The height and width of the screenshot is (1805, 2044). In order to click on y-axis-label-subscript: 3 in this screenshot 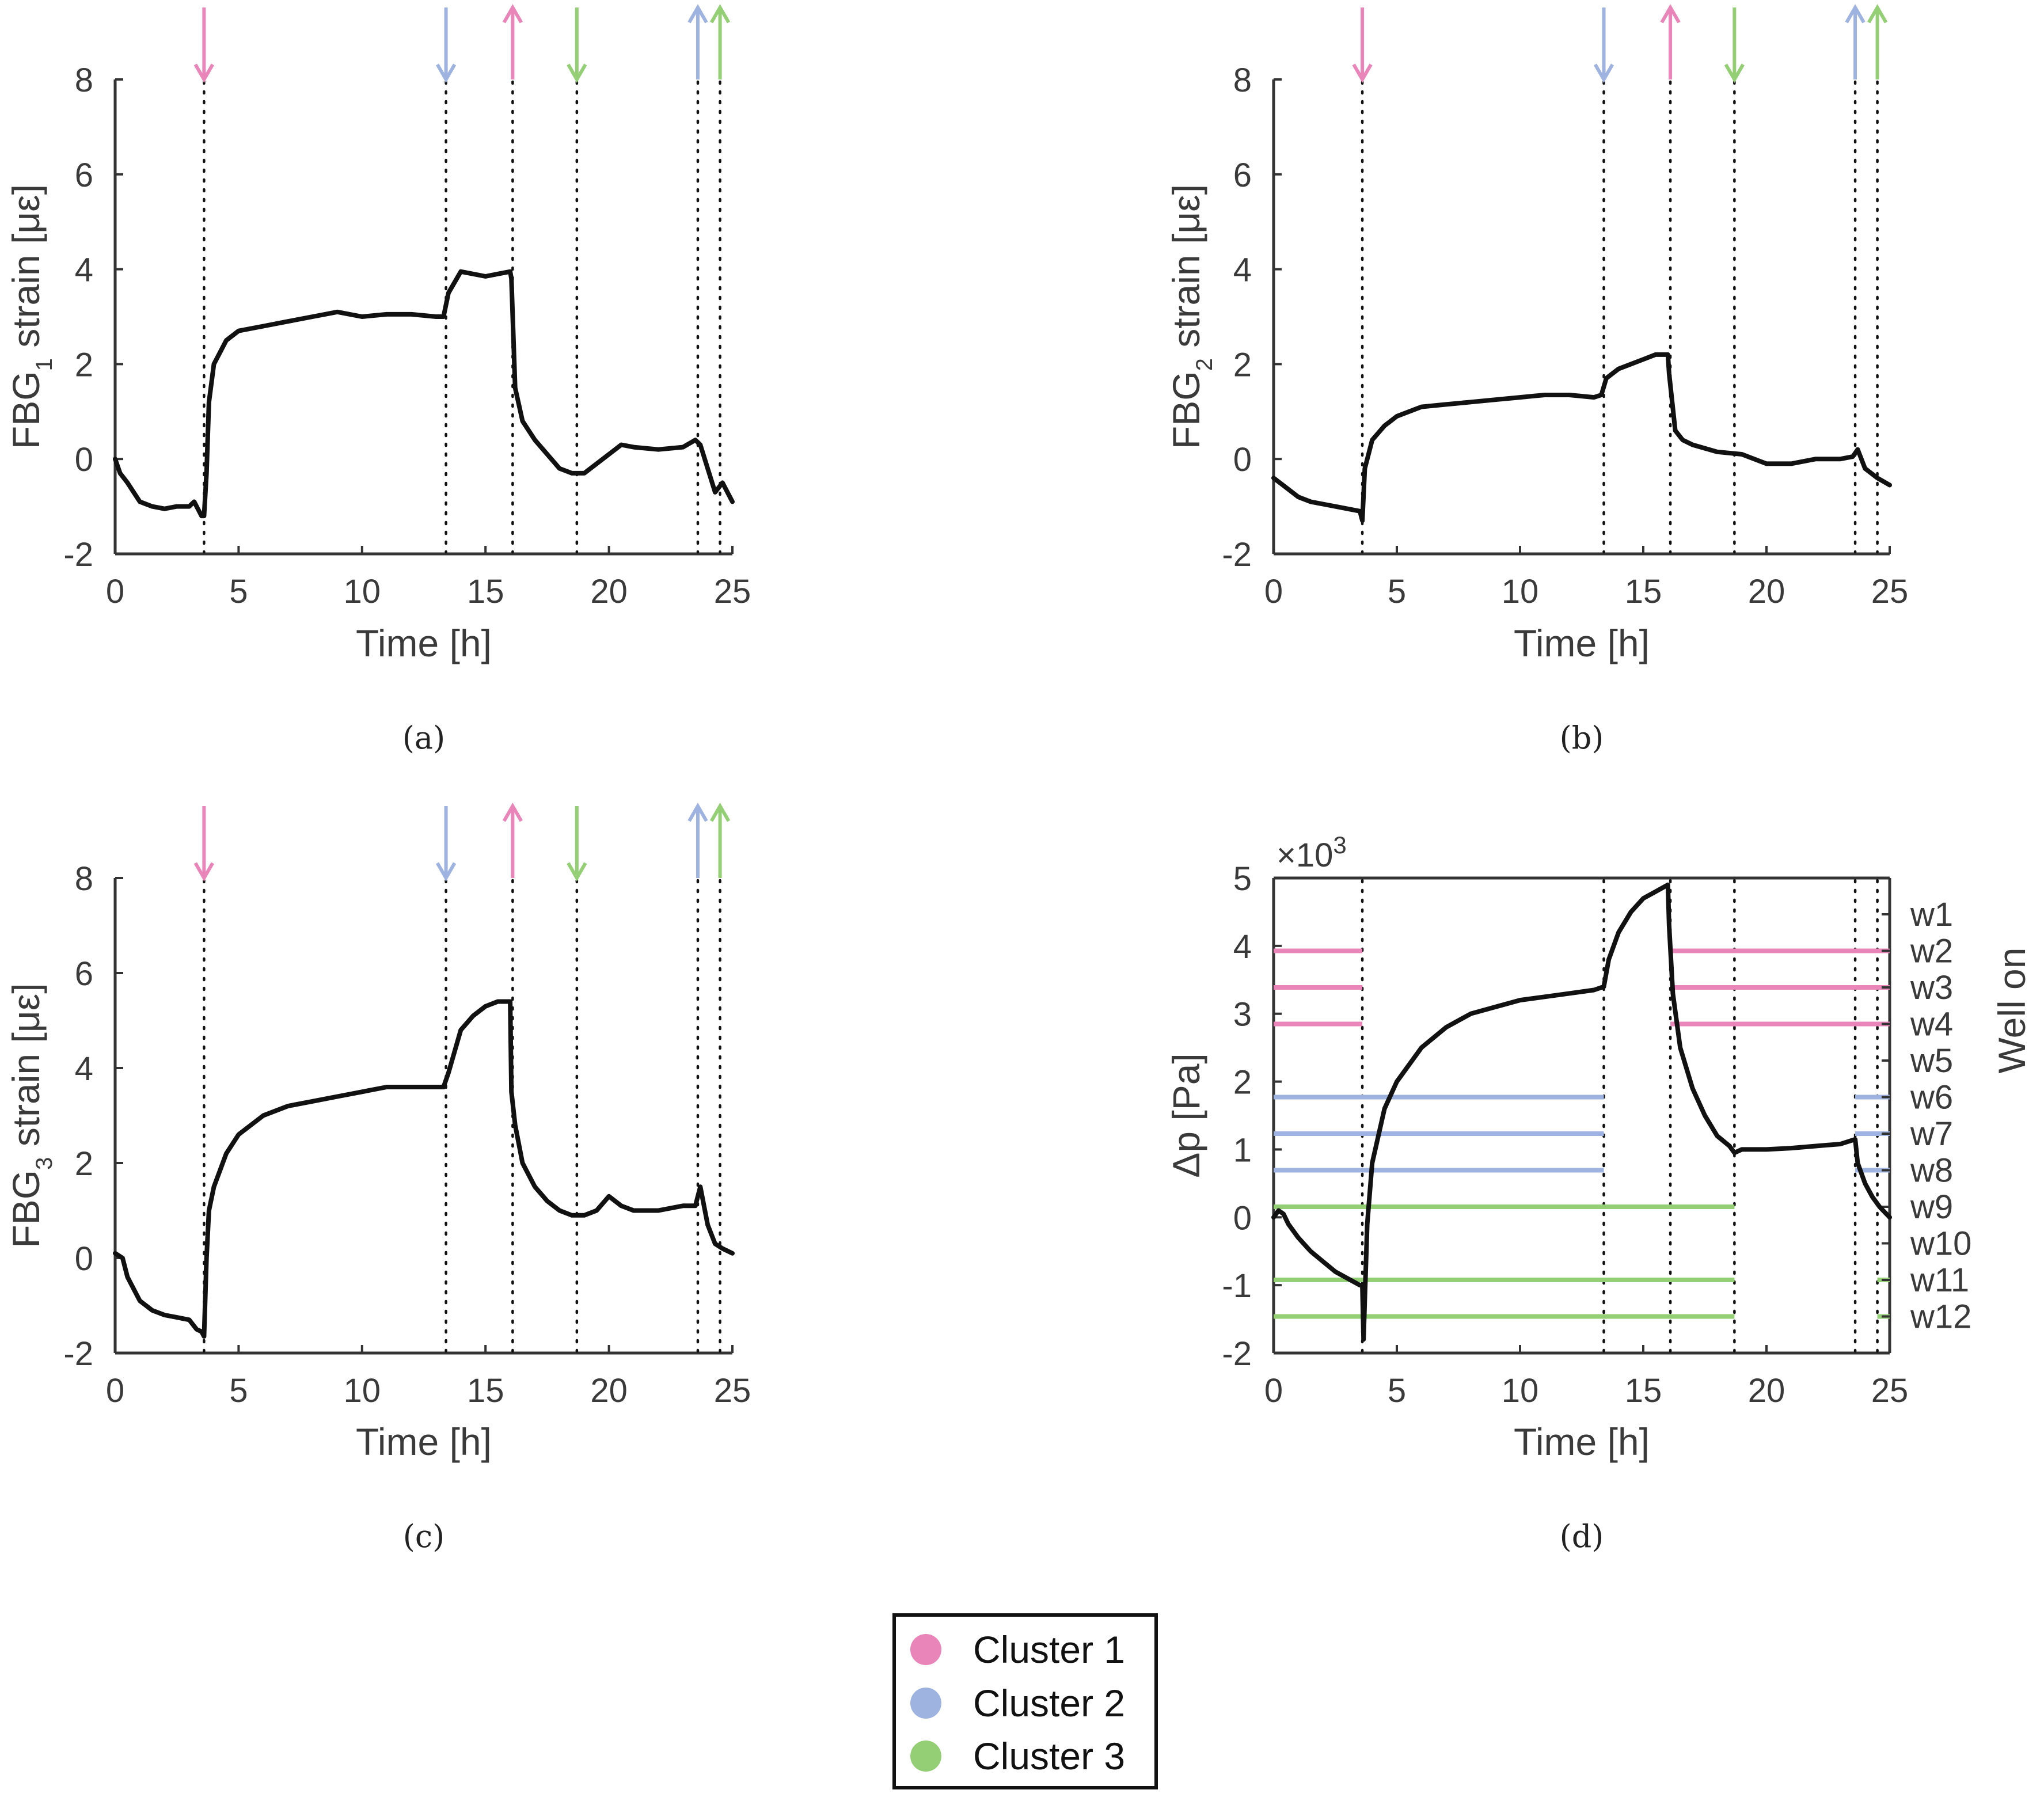, I will do `click(44, 1164)`.